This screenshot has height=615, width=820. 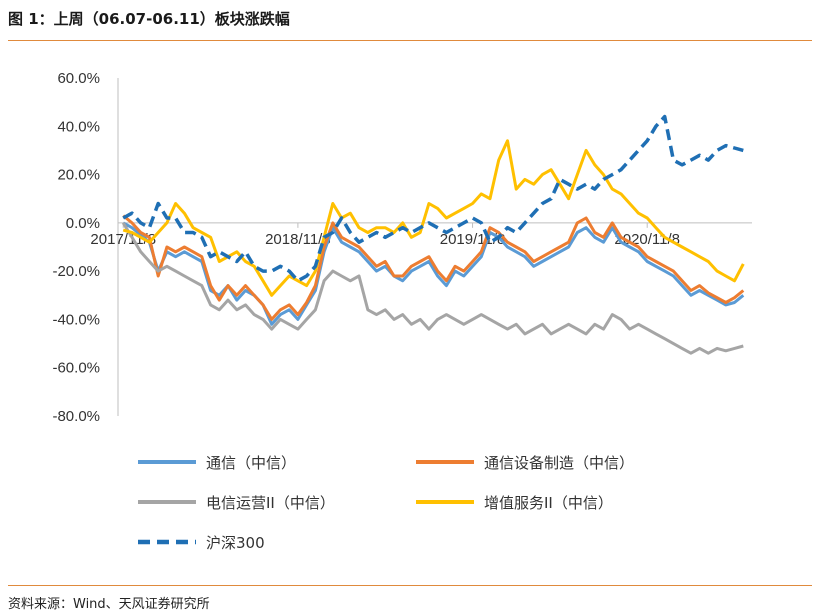 What do you see at coordinates (76, 319) in the screenshot?
I see `y-tick-label: -40.0%` at bounding box center [76, 319].